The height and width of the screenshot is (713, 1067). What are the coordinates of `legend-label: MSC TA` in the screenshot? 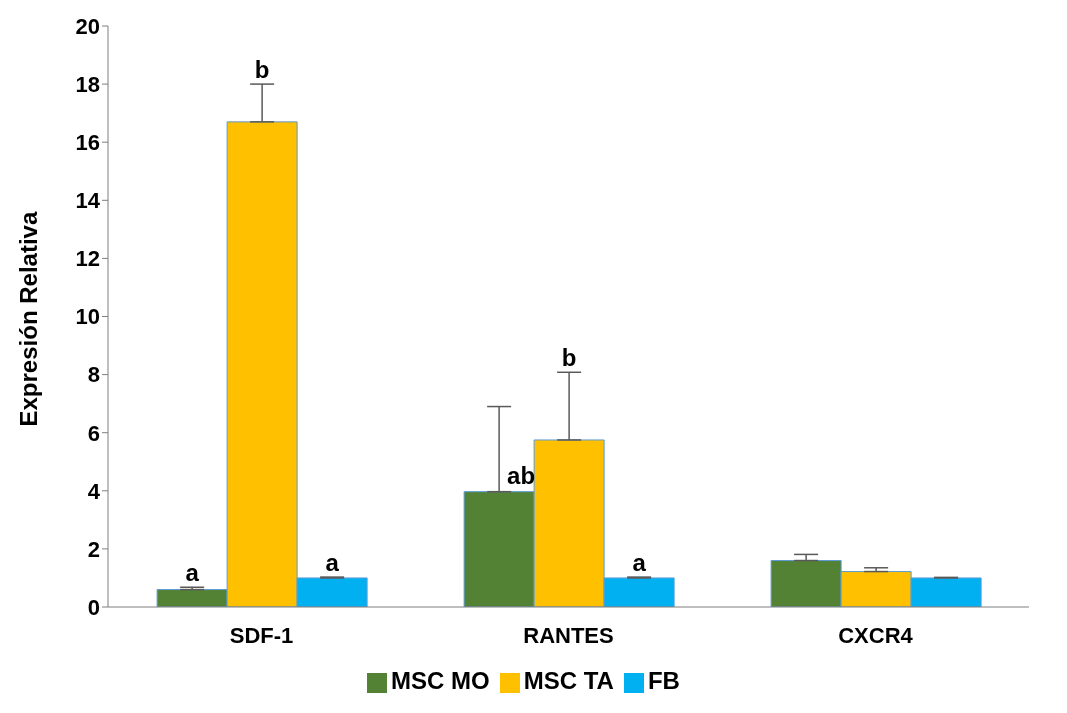 It's located at (568, 680).